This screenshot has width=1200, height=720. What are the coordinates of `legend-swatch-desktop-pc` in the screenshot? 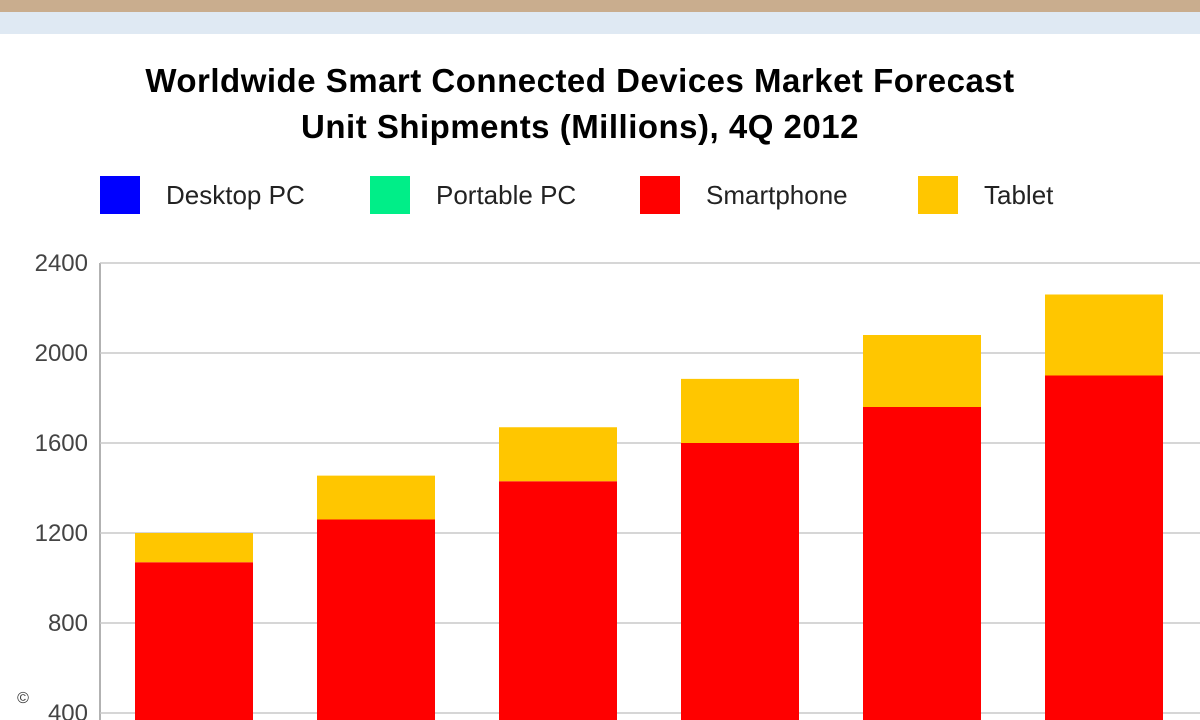 It's located at (120, 195).